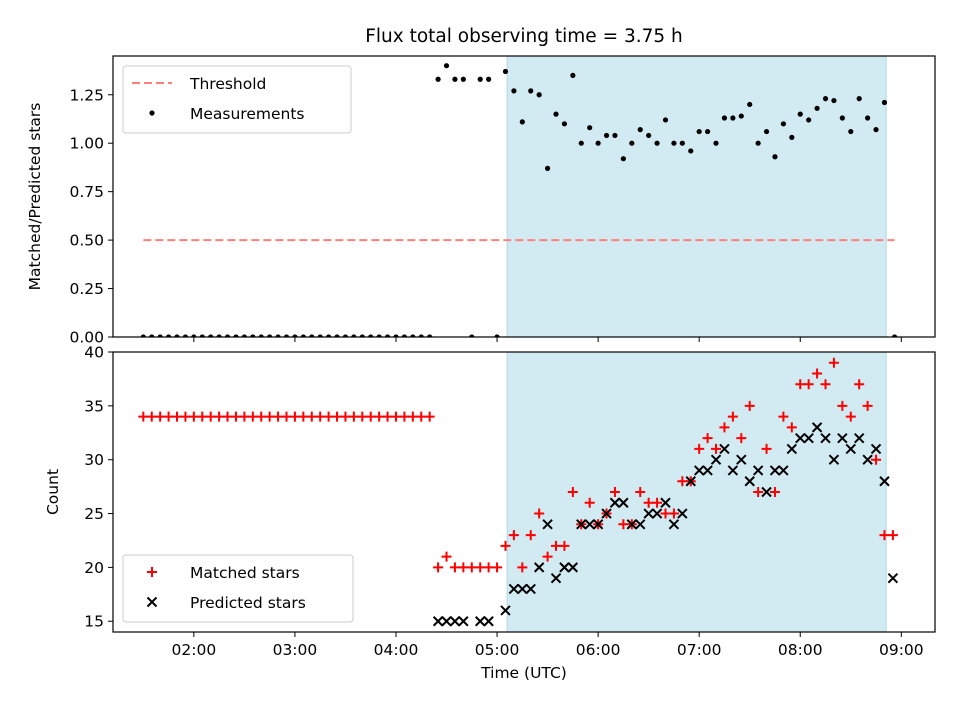 This screenshot has height=720, width=960. Describe the element at coordinates (94, 514) in the screenshot. I see `y-tick-label: 25` at that location.